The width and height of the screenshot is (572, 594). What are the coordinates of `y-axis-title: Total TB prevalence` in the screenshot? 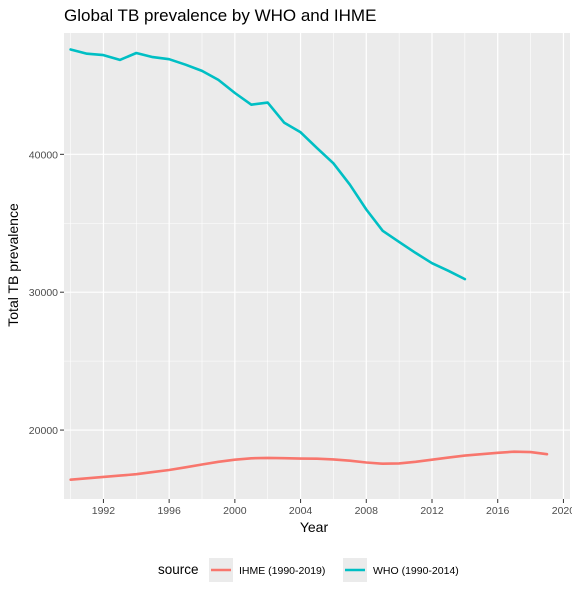 It's located at (13, 265).